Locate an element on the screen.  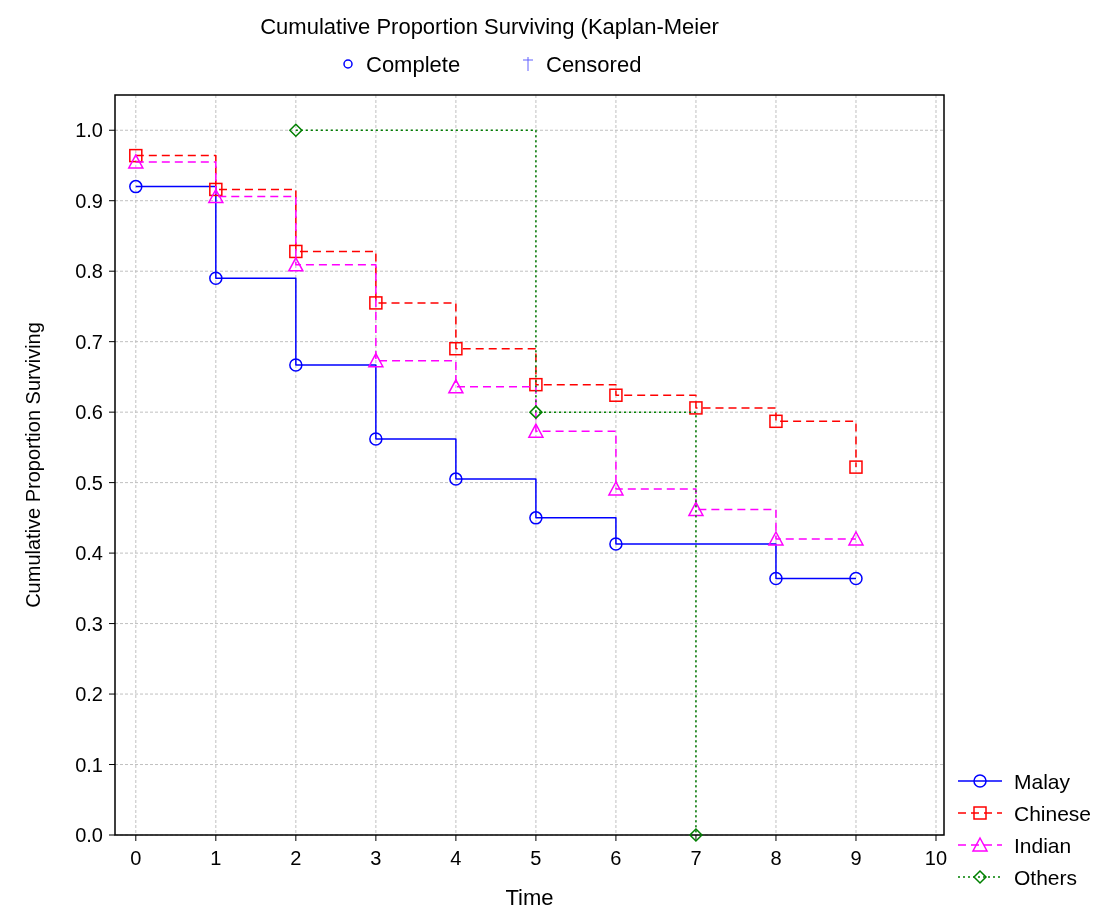
legend-label: Chinese is located at coordinates (1053, 813).